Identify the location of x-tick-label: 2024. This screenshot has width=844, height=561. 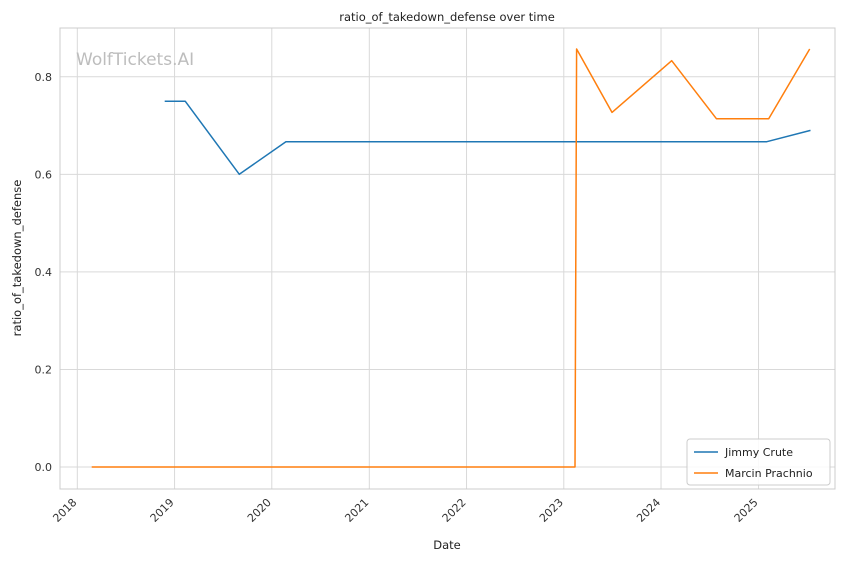
(648, 510).